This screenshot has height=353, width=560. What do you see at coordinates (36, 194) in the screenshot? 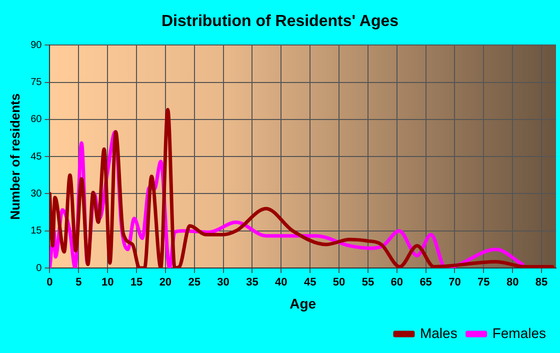
I see `y-tick-label: 30` at bounding box center [36, 194].